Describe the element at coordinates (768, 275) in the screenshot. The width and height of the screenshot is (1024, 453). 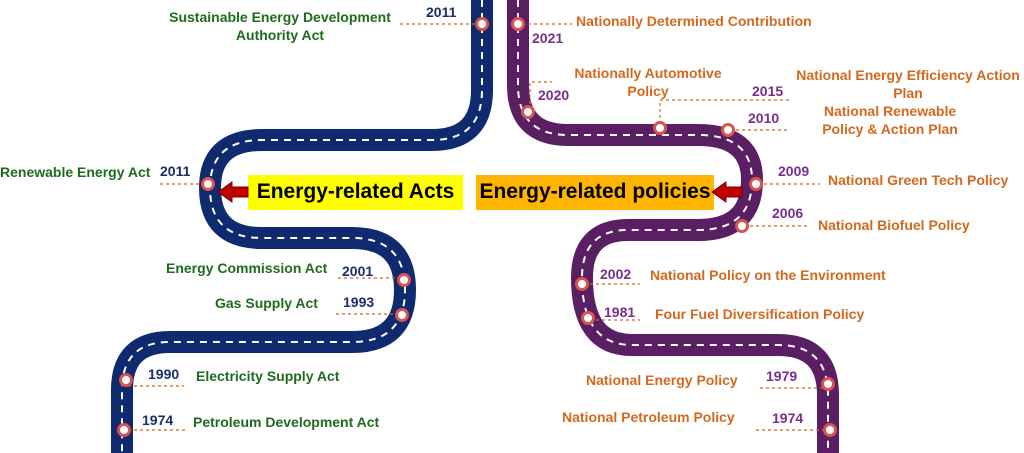
I see `policy-label: National Policy on the Environment` at that location.